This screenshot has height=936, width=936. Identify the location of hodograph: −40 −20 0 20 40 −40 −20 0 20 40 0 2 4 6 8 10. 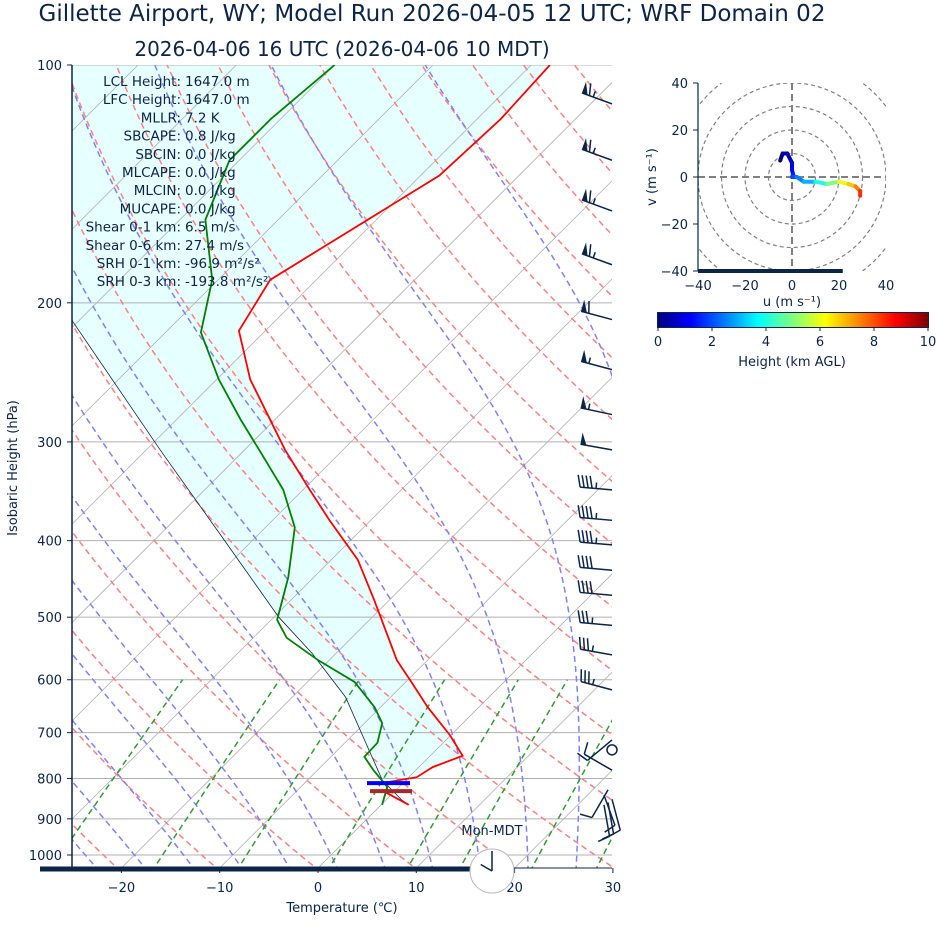
(795, 213).